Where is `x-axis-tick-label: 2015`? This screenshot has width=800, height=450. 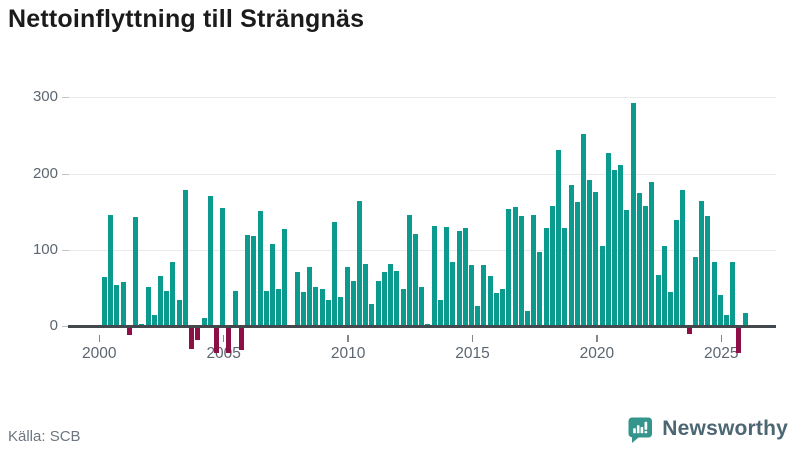 x-axis-tick-label: 2015 is located at coordinates (472, 353).